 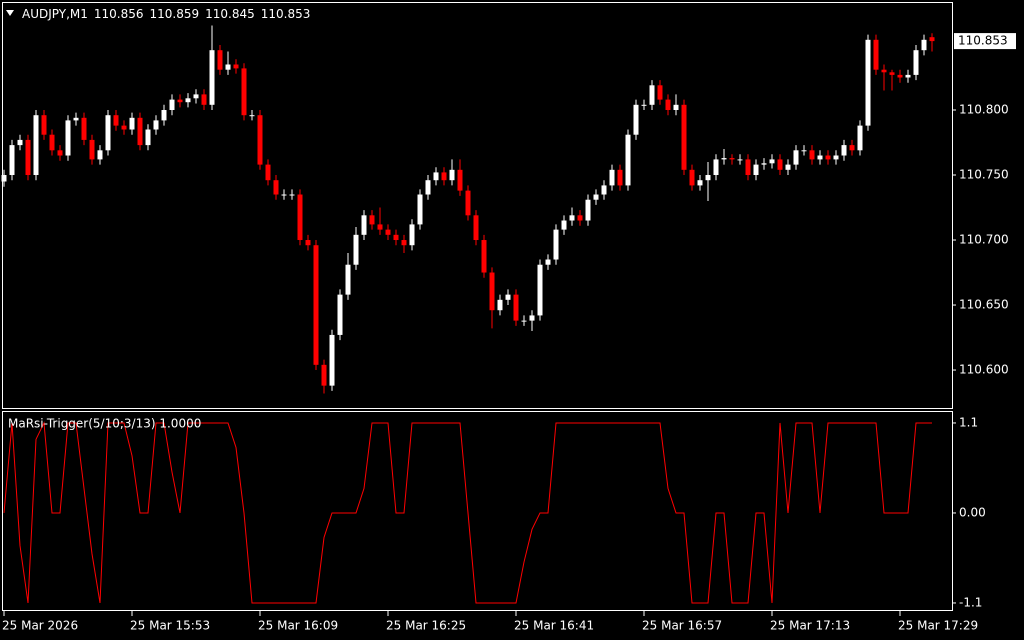 What do you see at coordinates (286, 14) in the screenshot?
I see `ohlc-value: 110.853` at bounding box center [286, 14].